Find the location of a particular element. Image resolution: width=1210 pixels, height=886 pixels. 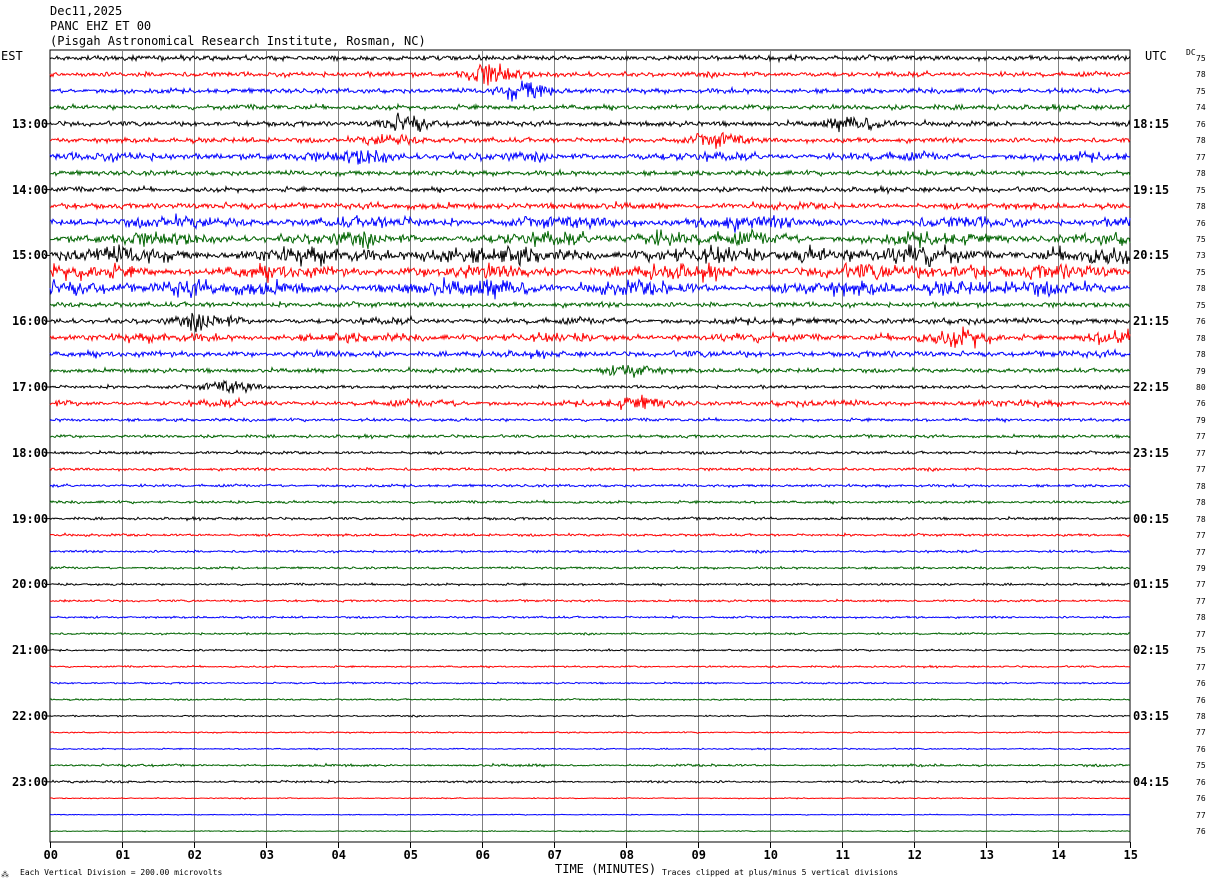

utc-hour-label: 22:15 is located at coordinates (1151, 387).